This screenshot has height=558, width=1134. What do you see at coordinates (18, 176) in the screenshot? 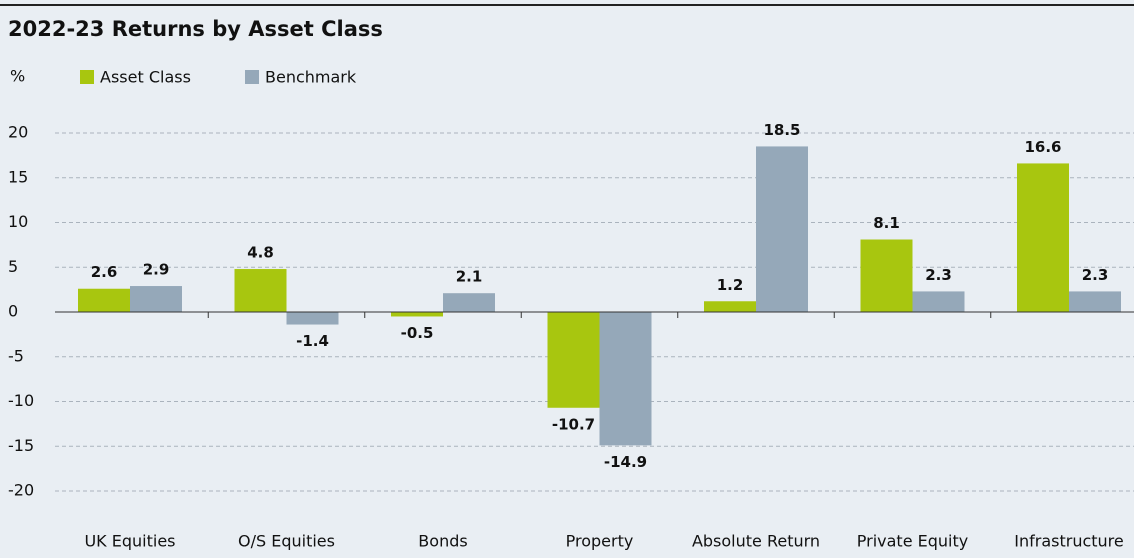
I see `y-tick-label: 15` at bounding box center [18, 176].